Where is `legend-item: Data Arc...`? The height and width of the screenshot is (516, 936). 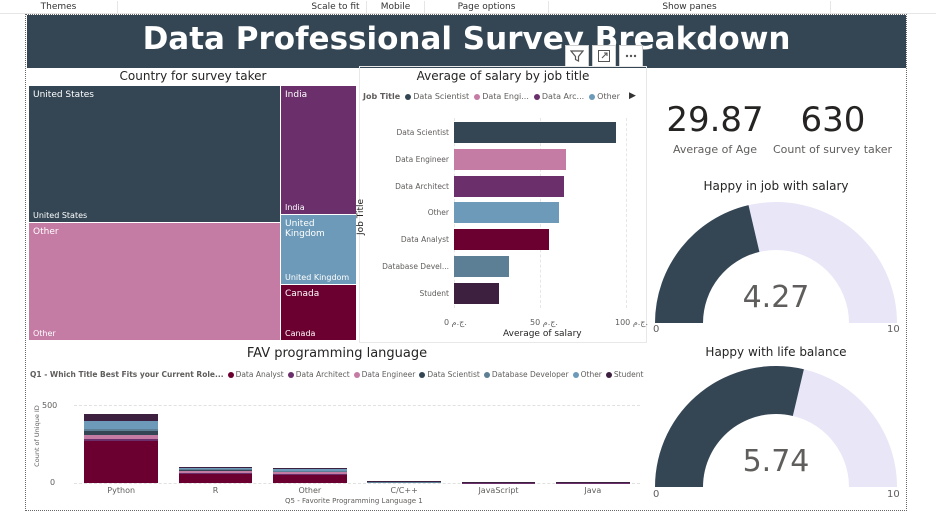 legend-item: Data Arc... is located at coordinates (559, 96).